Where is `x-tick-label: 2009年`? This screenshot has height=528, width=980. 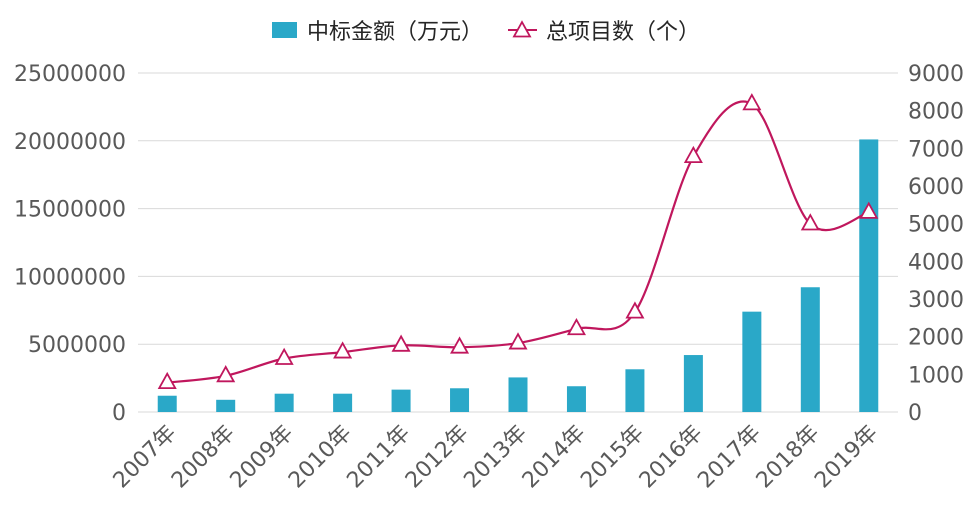
x-tick-label: 2009年 is located at coordinates (262, 457).